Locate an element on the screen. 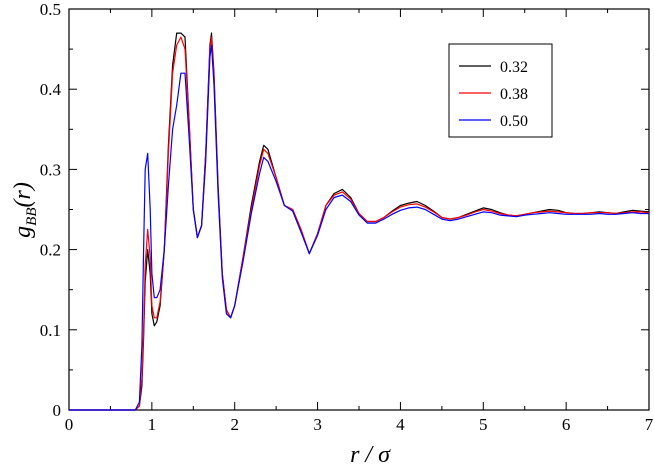 The image size is (654, 467). x-tick-label: 0 is located at coordinates (69, 424).